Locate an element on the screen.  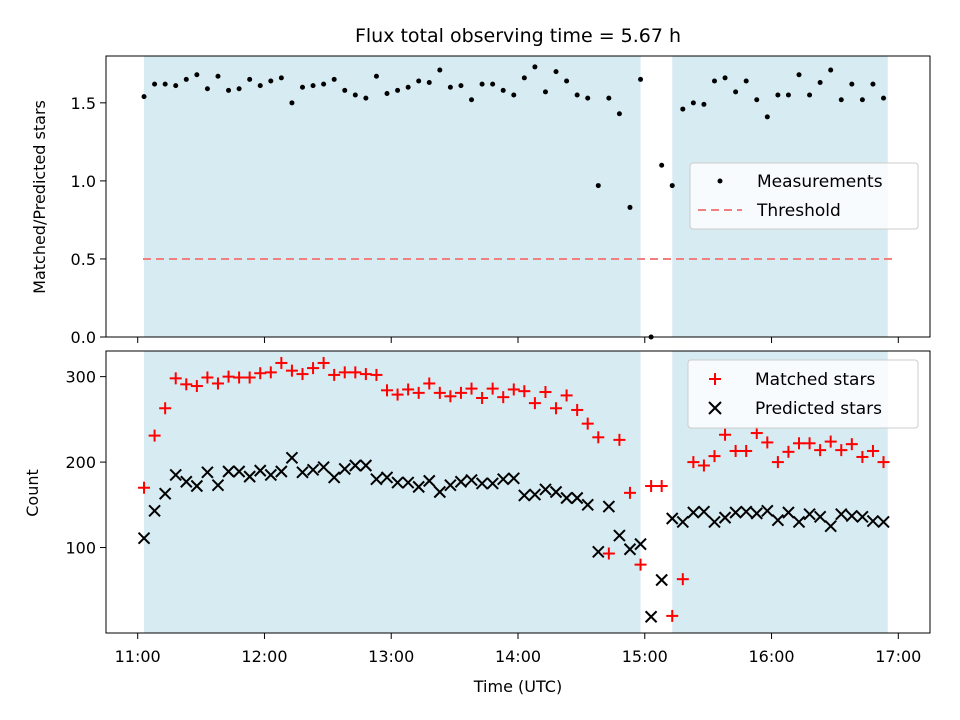
legend-matched-label: Matched stars is located at coordinates (815, 380).